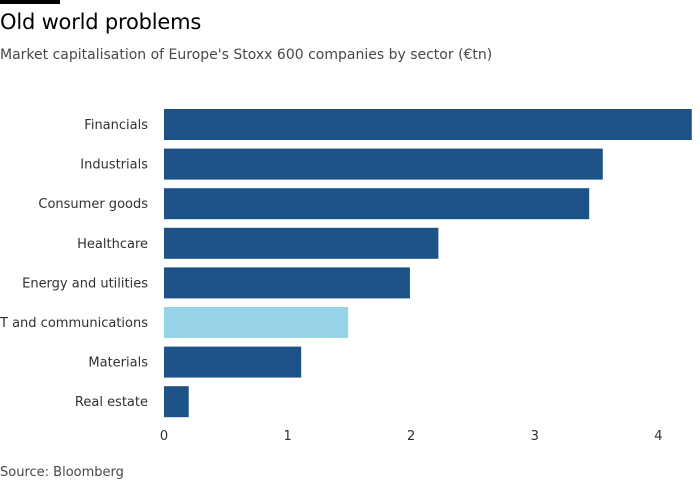 The height and width of the screenshot is (500, 700). Describe the element at coordinates (256, 322) in the screenshot. I see `bar-it-and-communications` at that location.